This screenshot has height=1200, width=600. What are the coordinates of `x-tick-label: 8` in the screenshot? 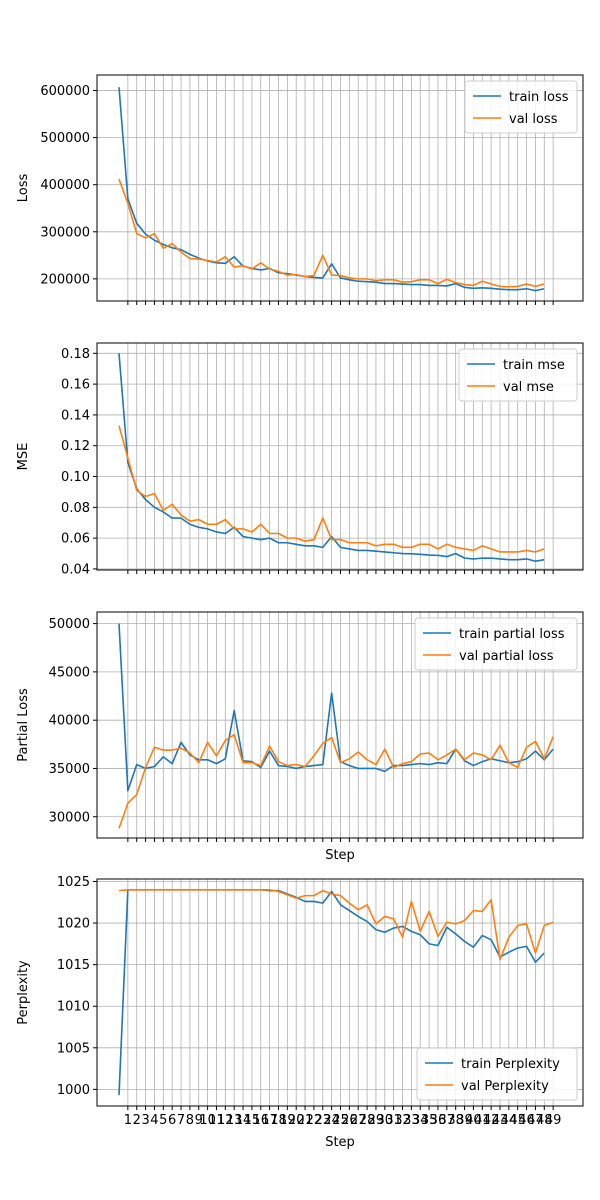 It's located at (190, 1120).